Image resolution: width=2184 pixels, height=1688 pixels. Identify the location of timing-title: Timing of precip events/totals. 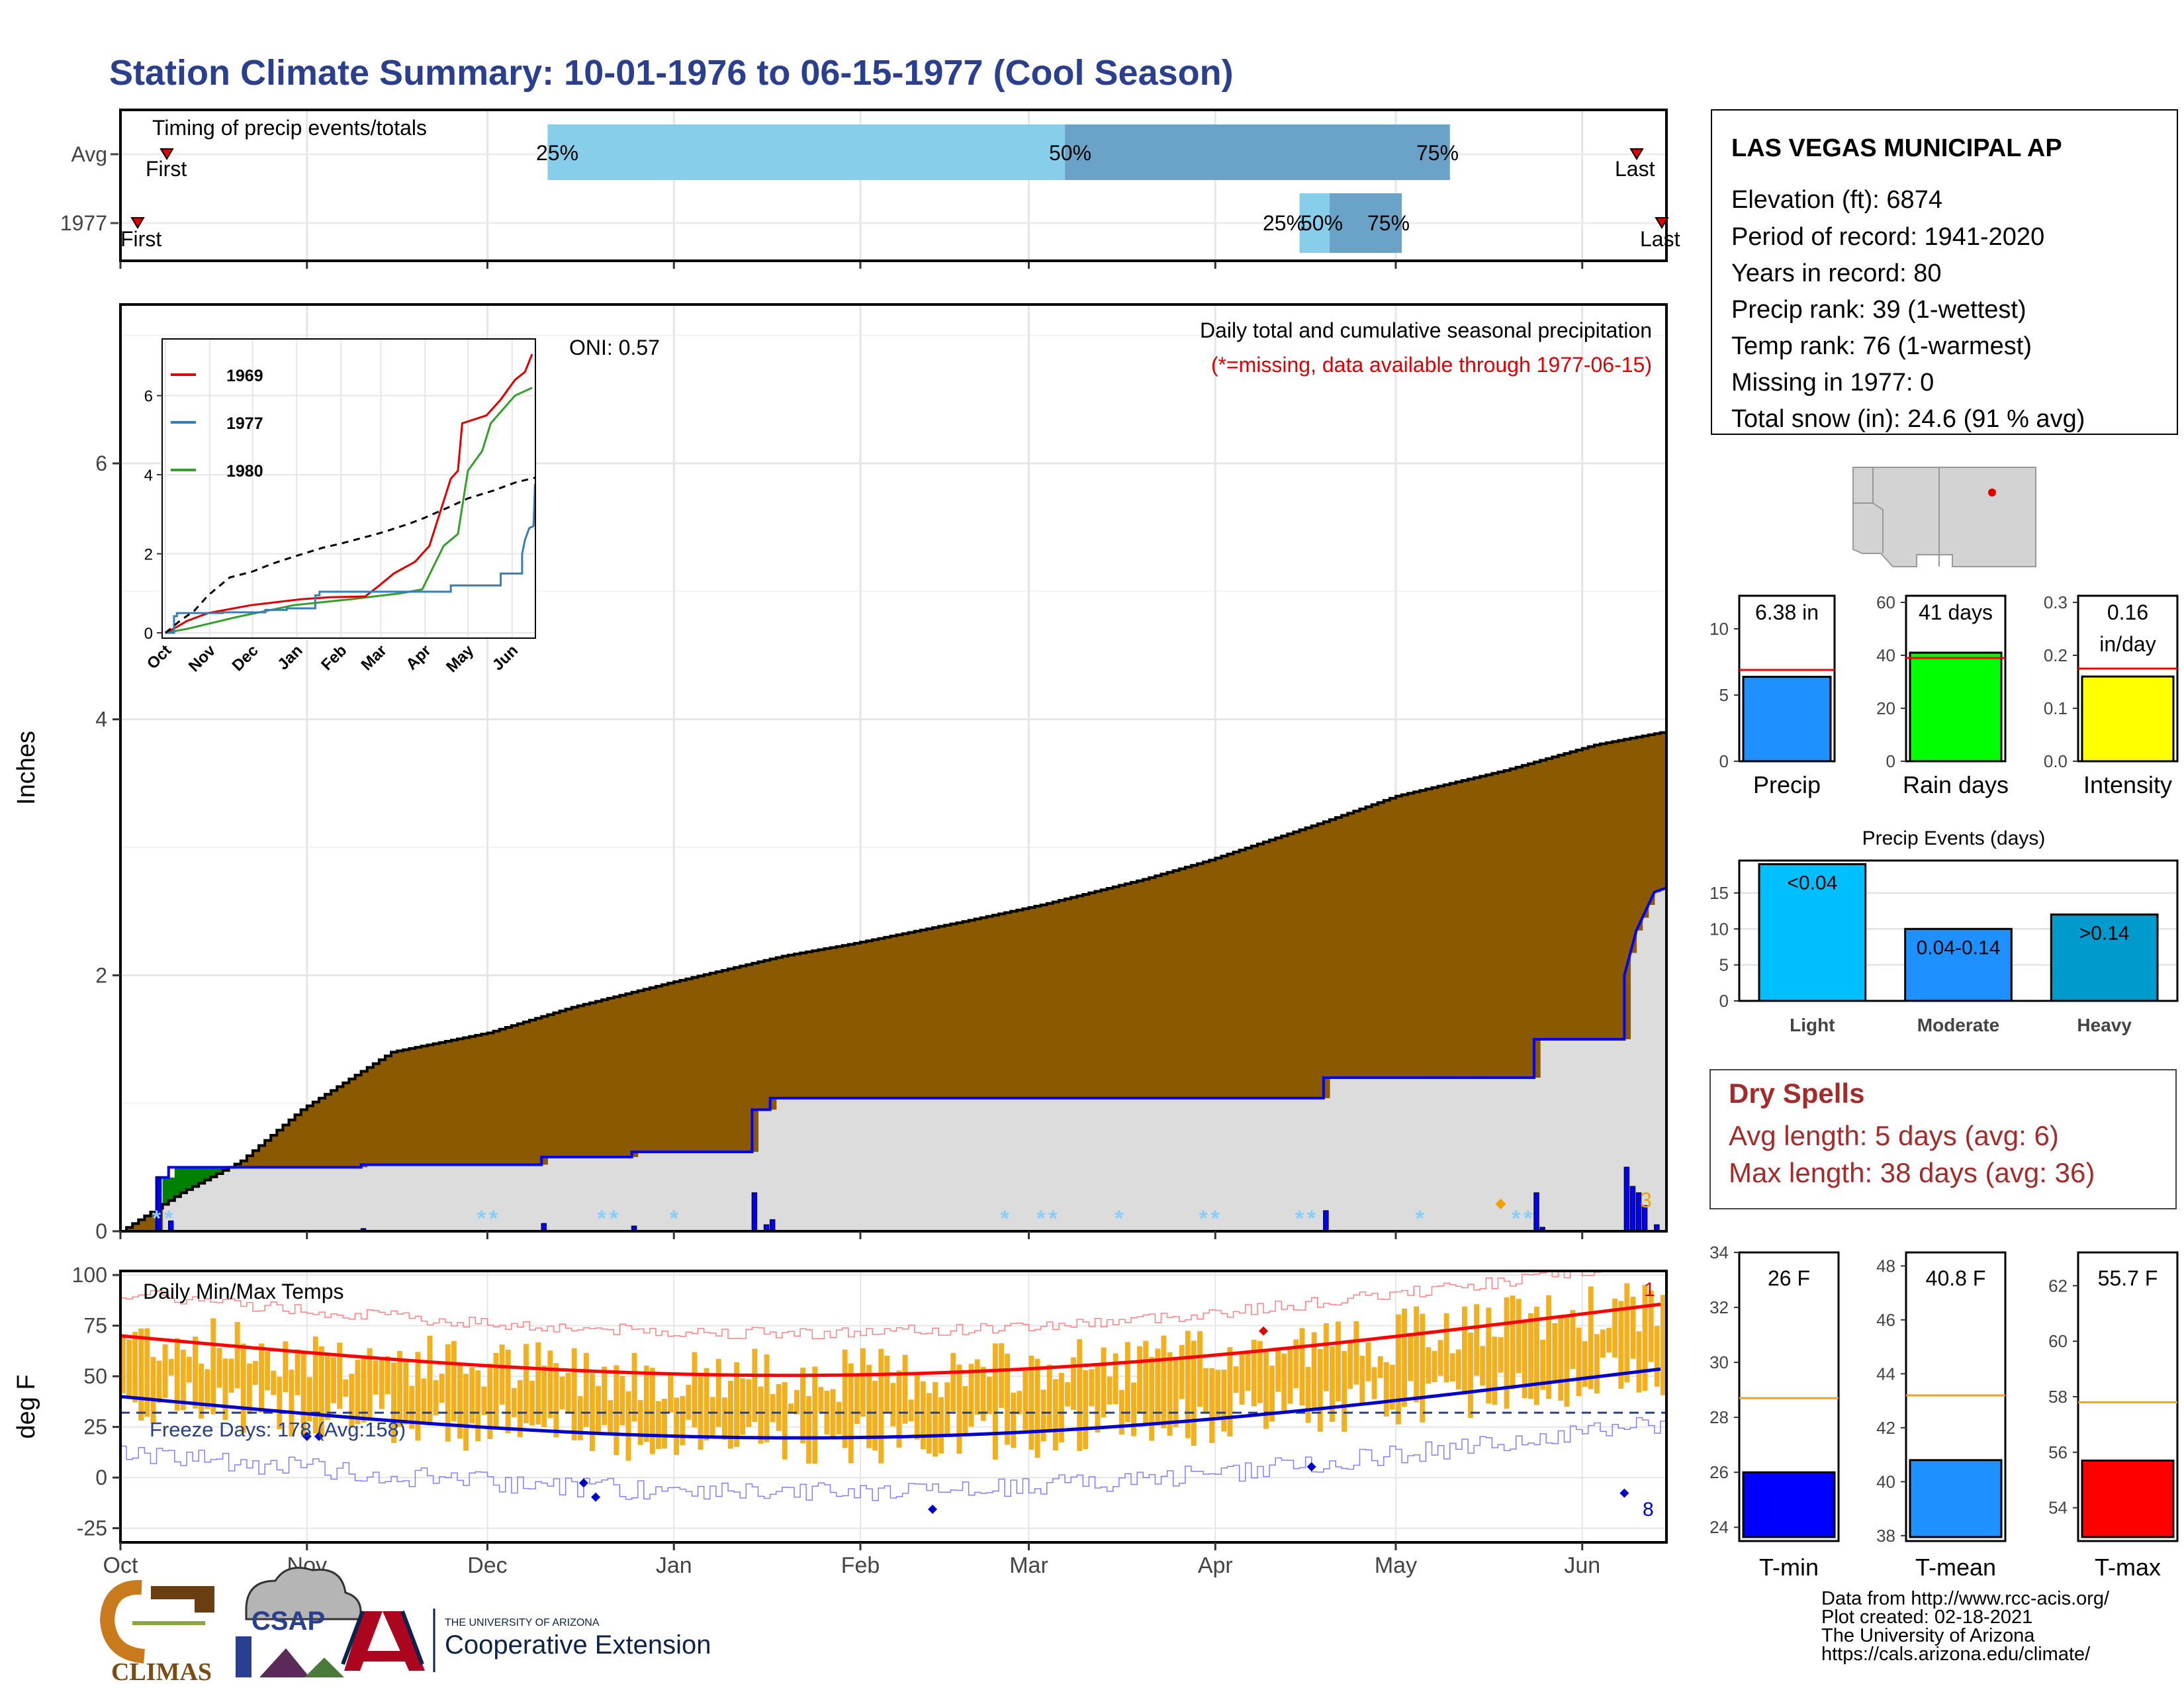
(289, 128).